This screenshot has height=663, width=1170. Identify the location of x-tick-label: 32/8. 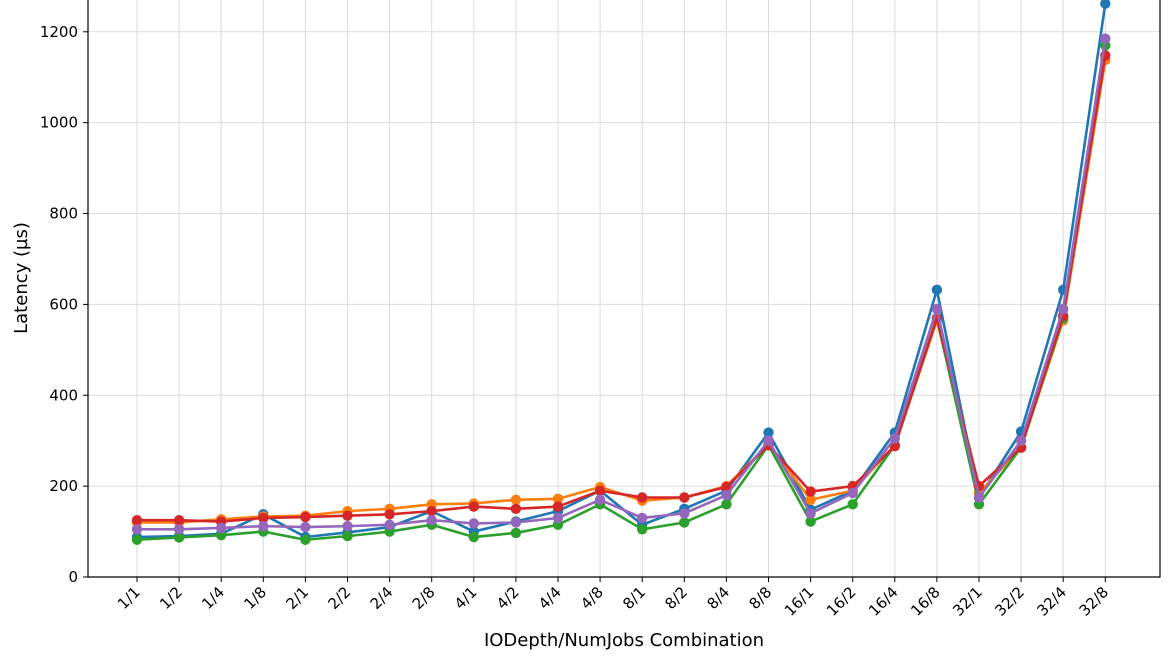
(1094, 601).